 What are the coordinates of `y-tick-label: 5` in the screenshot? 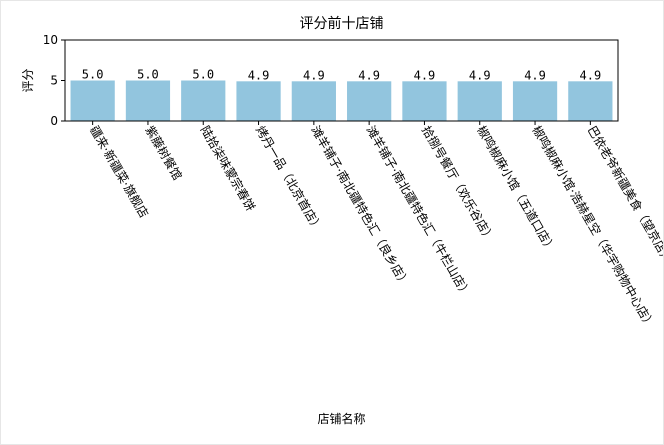 It's located at (54, 81).